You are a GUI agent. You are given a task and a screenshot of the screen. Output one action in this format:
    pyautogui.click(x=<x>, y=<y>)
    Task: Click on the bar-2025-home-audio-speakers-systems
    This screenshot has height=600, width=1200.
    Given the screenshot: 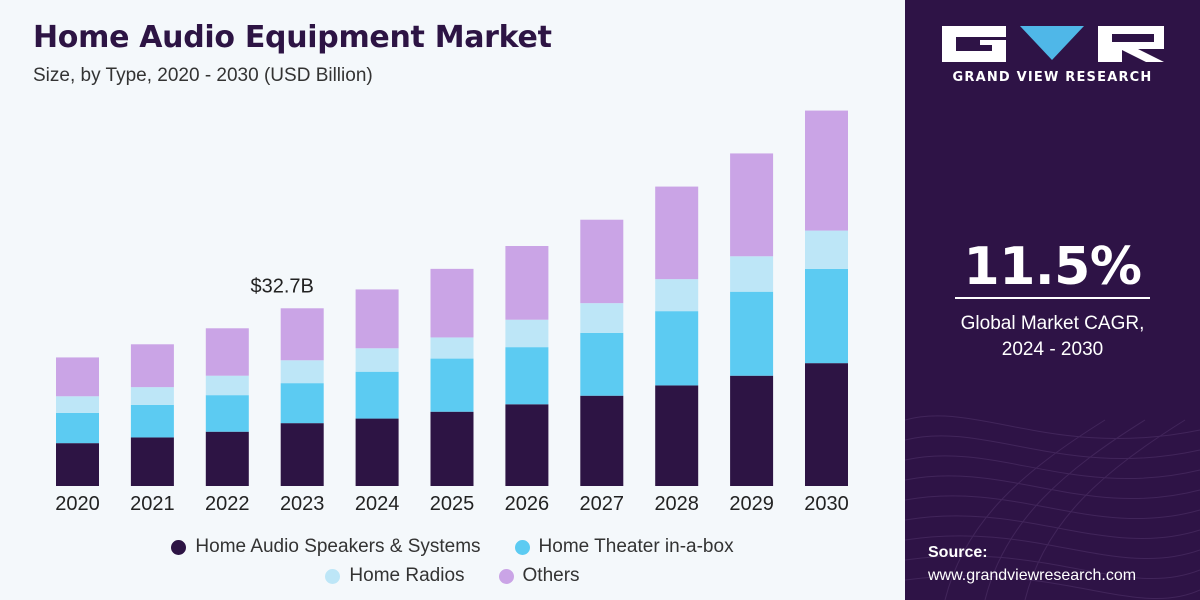 What is the action you would take?
    pyautogui.click(x=452, y=448)
    